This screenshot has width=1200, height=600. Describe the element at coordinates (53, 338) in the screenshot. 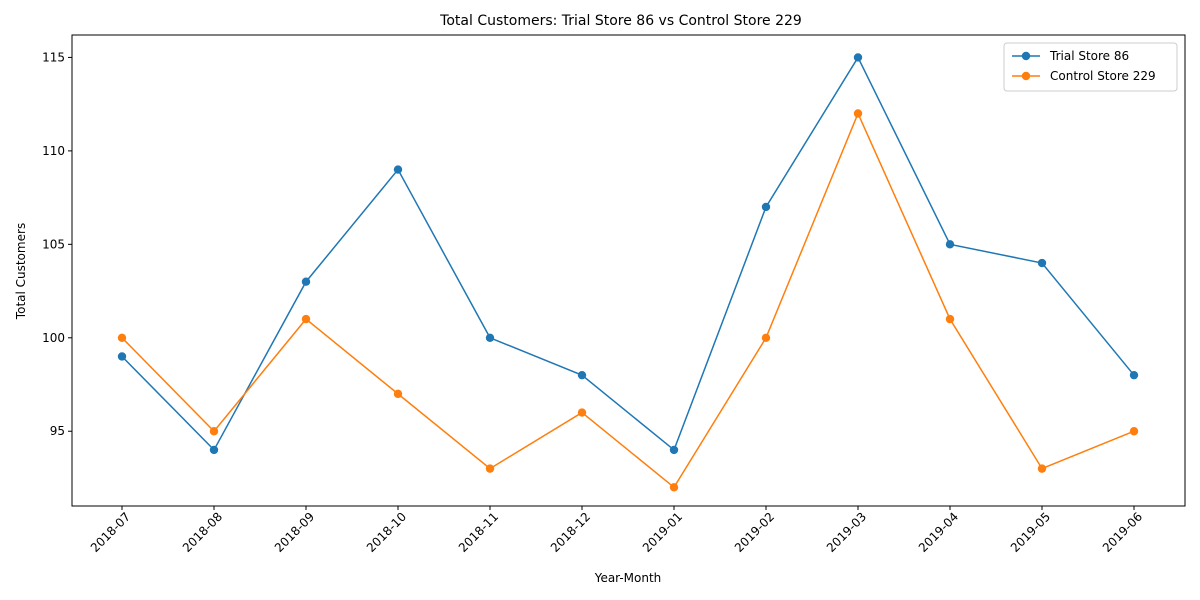

I see `y-tick-label: 100` at that location.